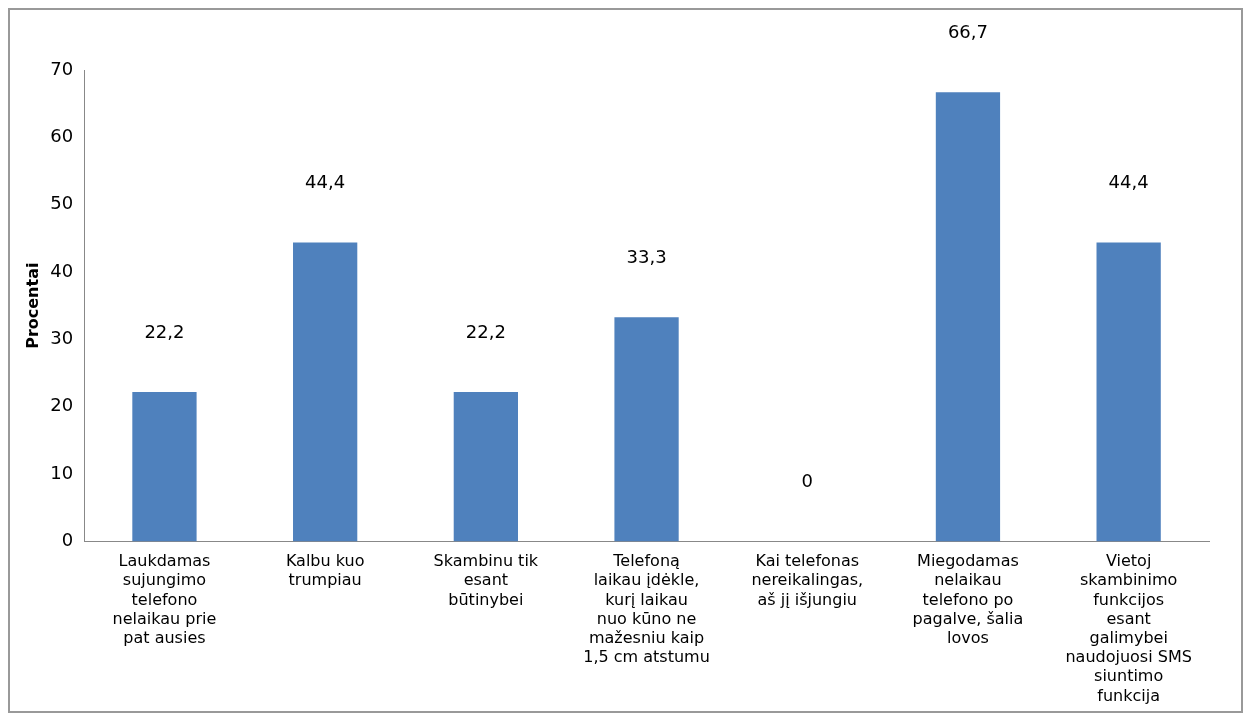 This screenshot has height=727, width=1257. Describe the element at coordinates (62, 136) in the screenshot. I see `y-tick-label: 60` at that location.